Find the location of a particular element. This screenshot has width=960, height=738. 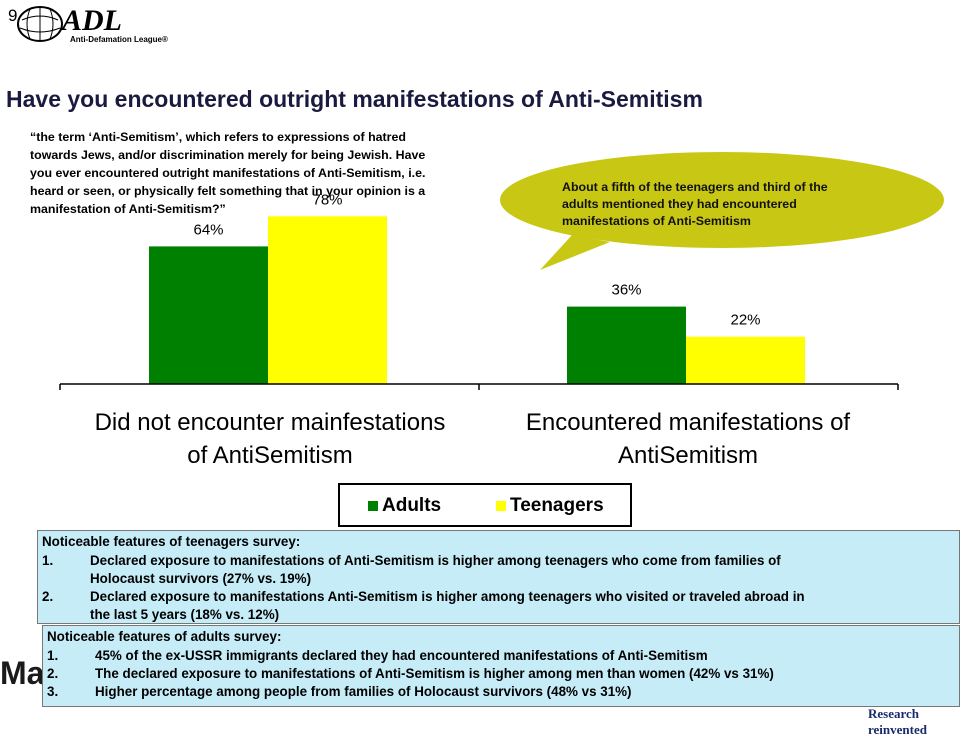

list-text: the last 5 years (18% vs. 12%) is located at coordinates (185, 614).